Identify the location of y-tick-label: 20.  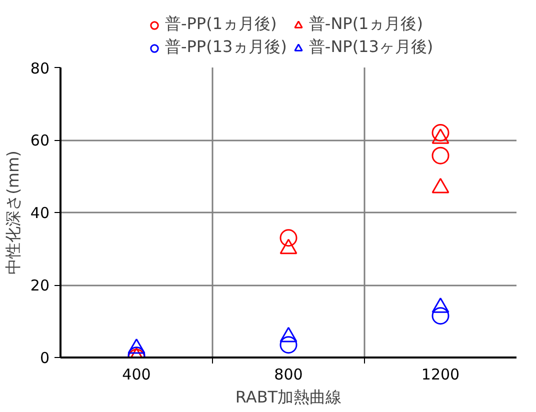
(40, 285).